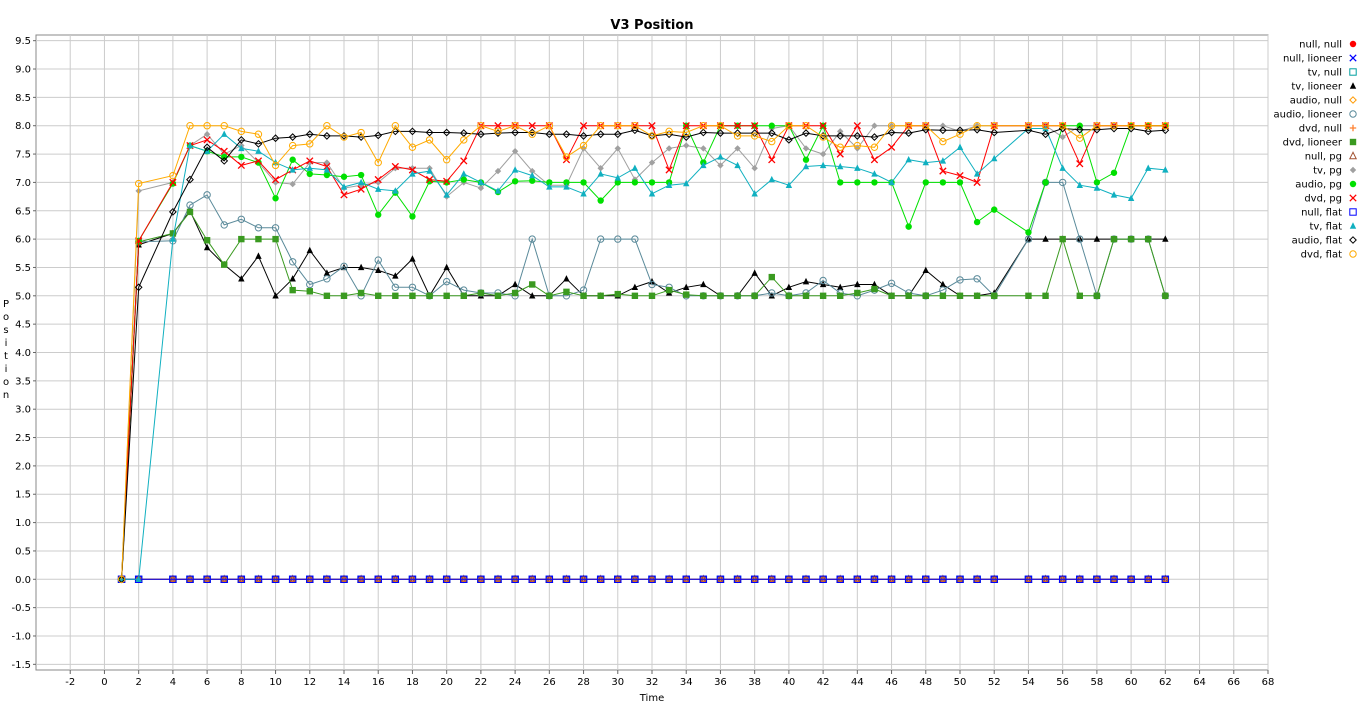 The width and height of the screenshot is (1366, 706). I want to click on x-tick-label: 36, so click(720, 682).